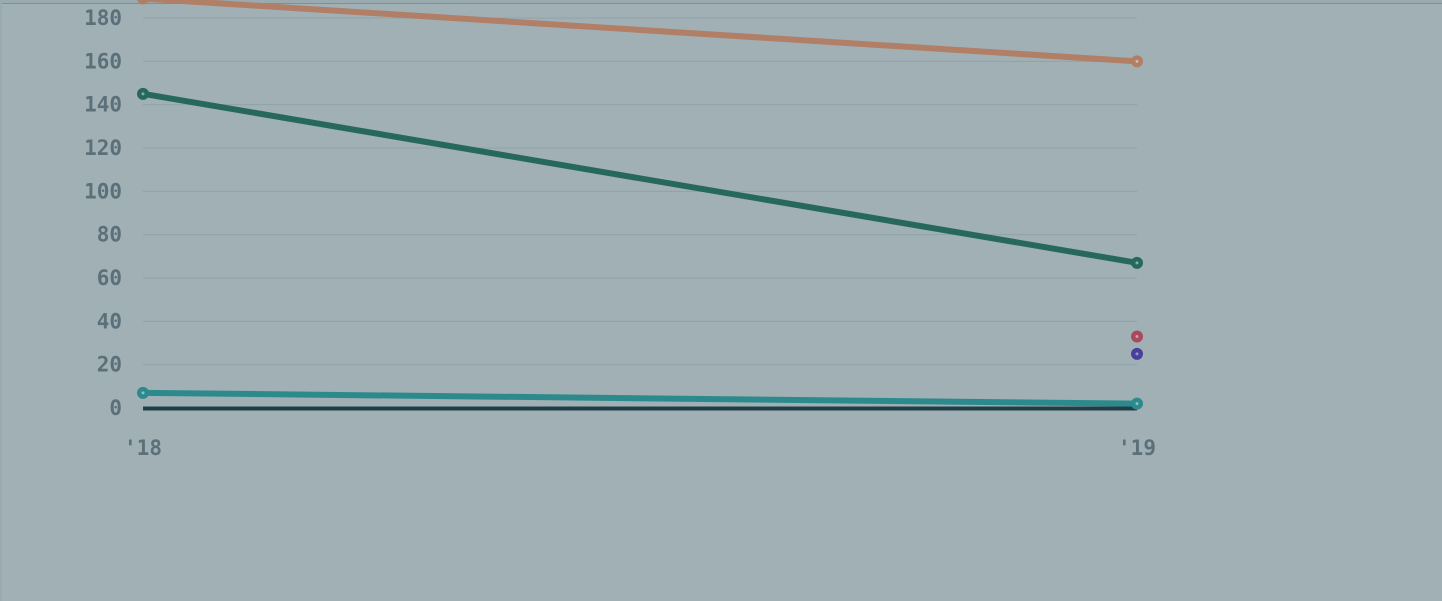 Image resolution: width=1442 pixels, height=601 pixels. I want to click on y-tick-label: 0, so click(115, 408).